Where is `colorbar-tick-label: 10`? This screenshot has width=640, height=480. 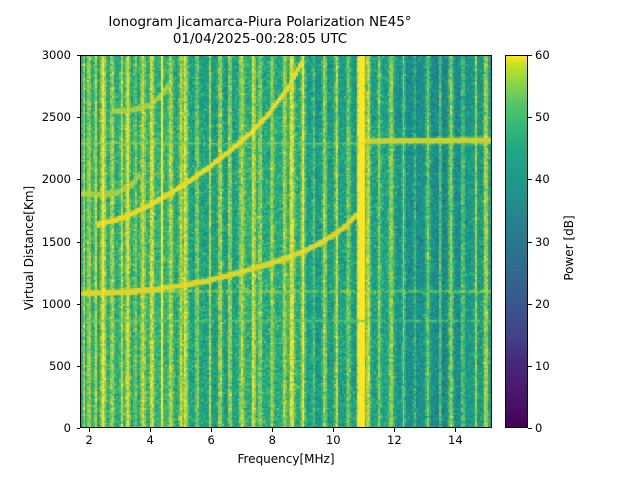 colorbar-tick-label: 10 is located at coordinates (542, 365).